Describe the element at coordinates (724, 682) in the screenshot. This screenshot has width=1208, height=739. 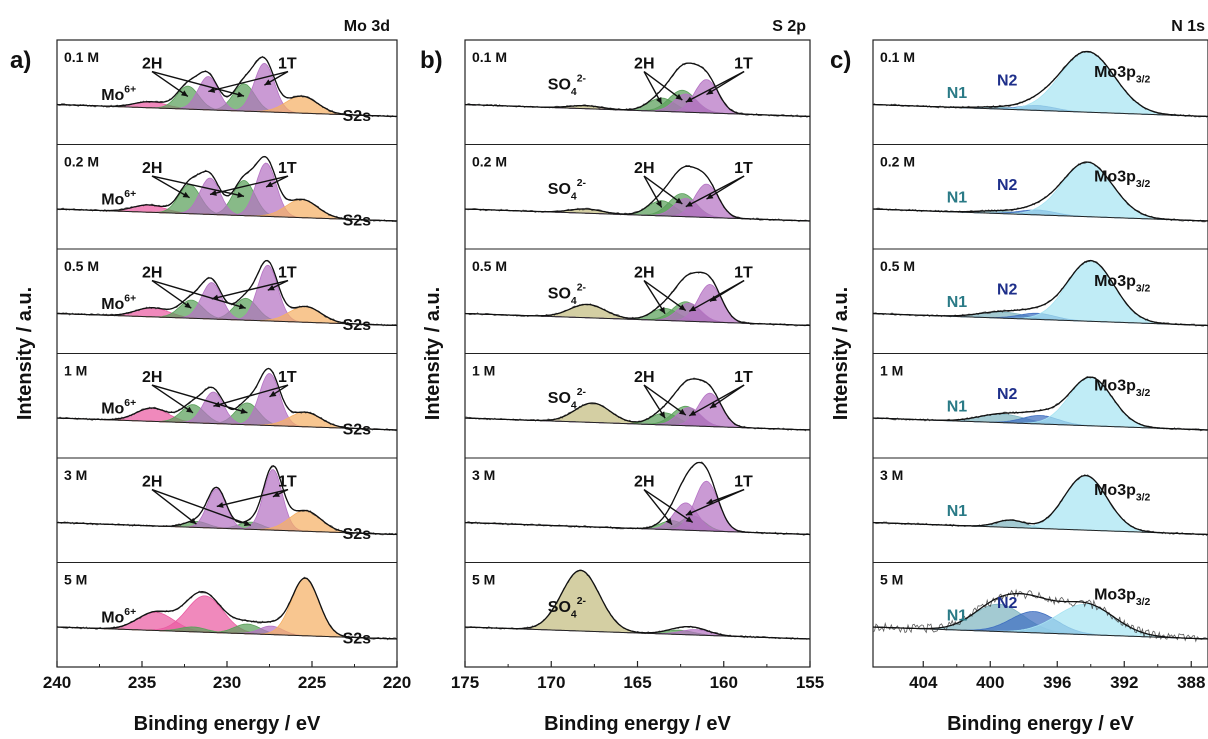
I see `x-tick-label: 160` at that location.